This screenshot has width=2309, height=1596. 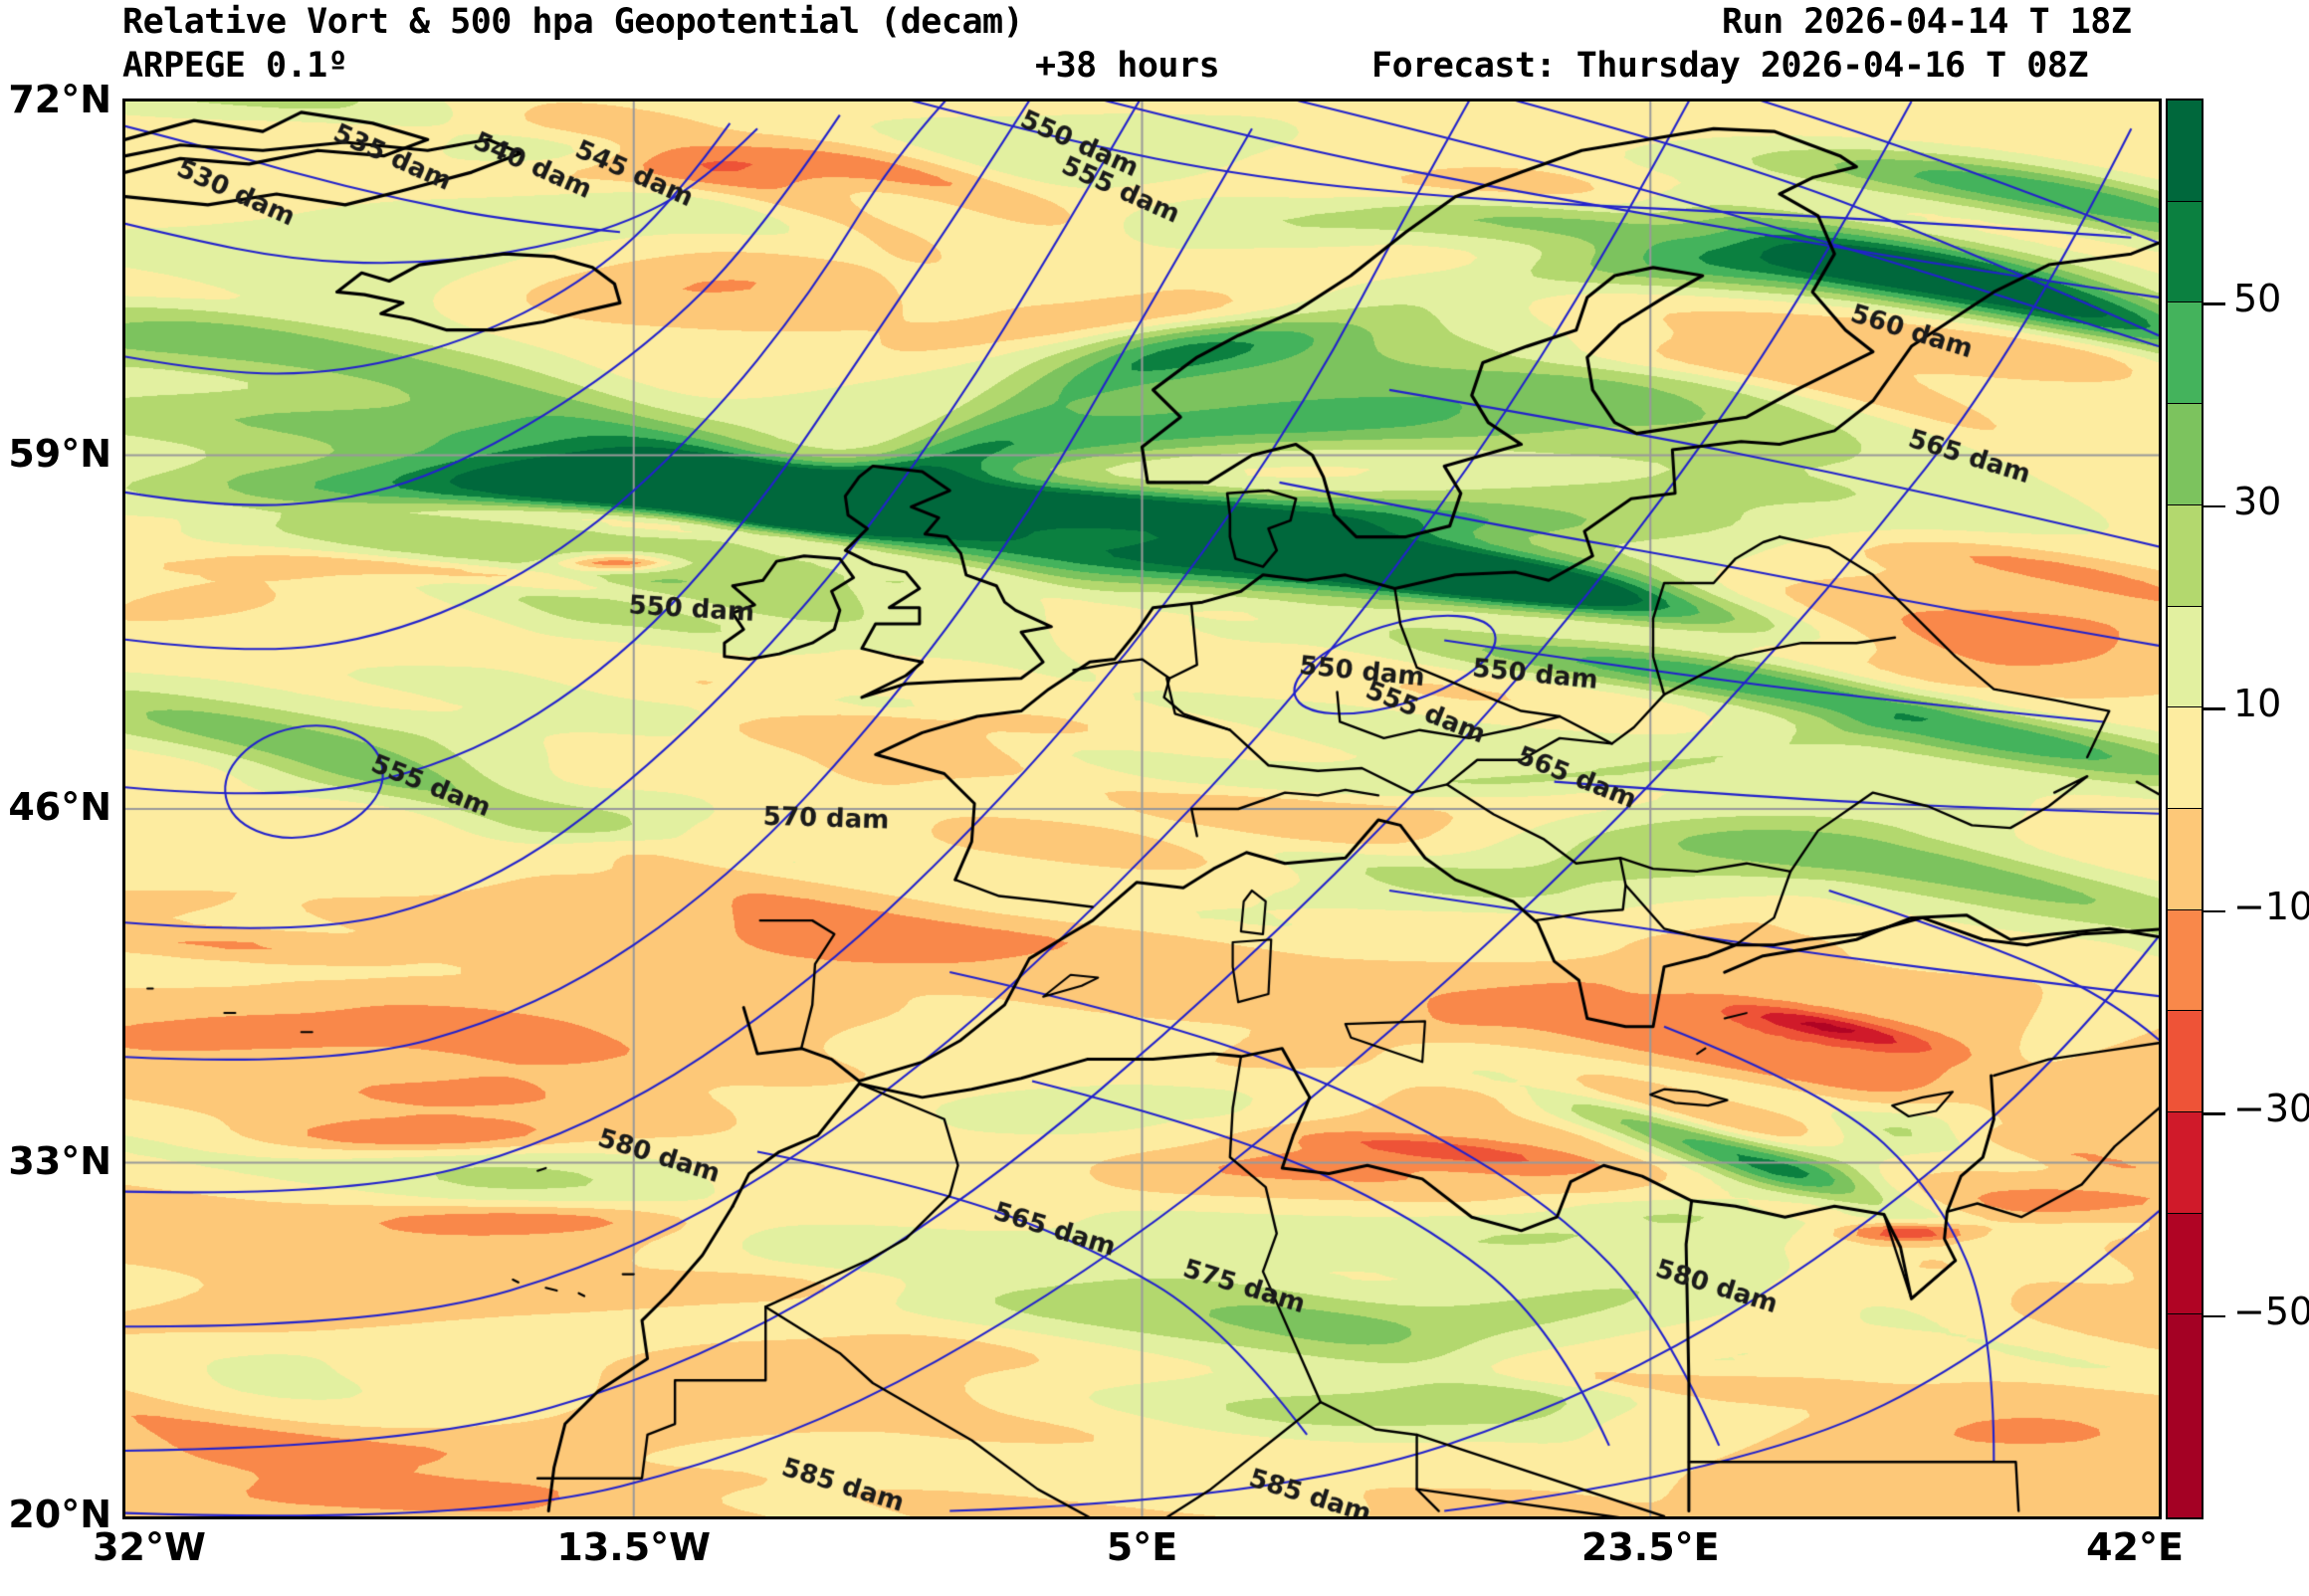 What do you see at coordinates (60, 454) in the screenshot?
I see `y-axis-tick-label: 59°N` at bounding box center [60, 454].